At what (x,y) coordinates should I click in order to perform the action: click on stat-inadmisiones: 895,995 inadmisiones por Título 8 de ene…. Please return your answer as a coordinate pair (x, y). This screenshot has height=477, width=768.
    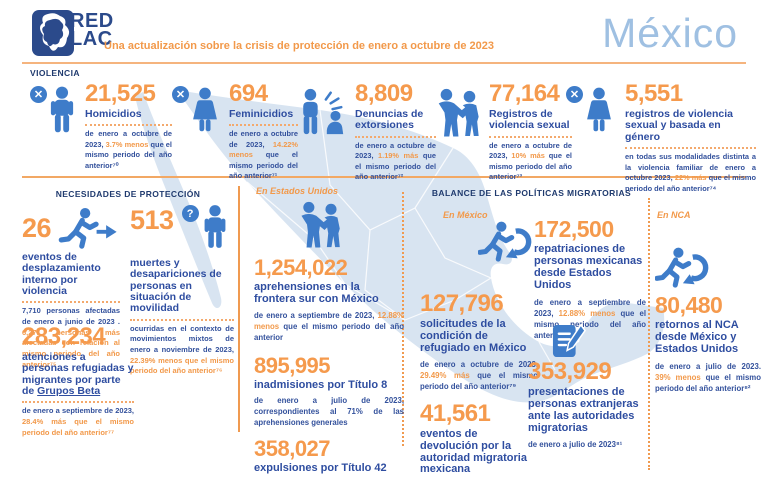
    Looking at the image, I should click on (329, 390).